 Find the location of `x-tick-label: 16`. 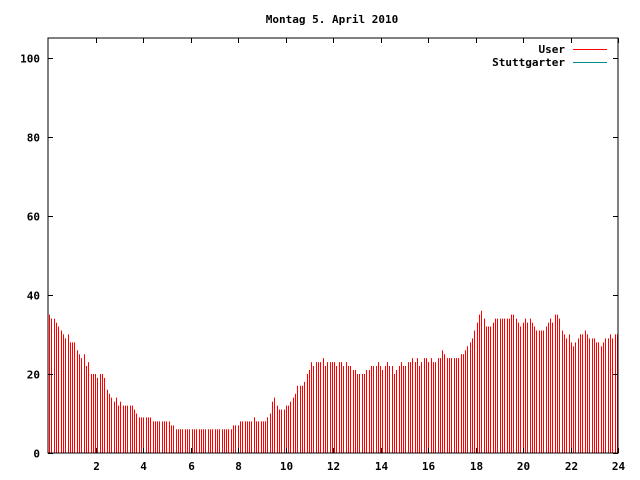

x-tick-label: 16 is located at coordinates (429, 466).